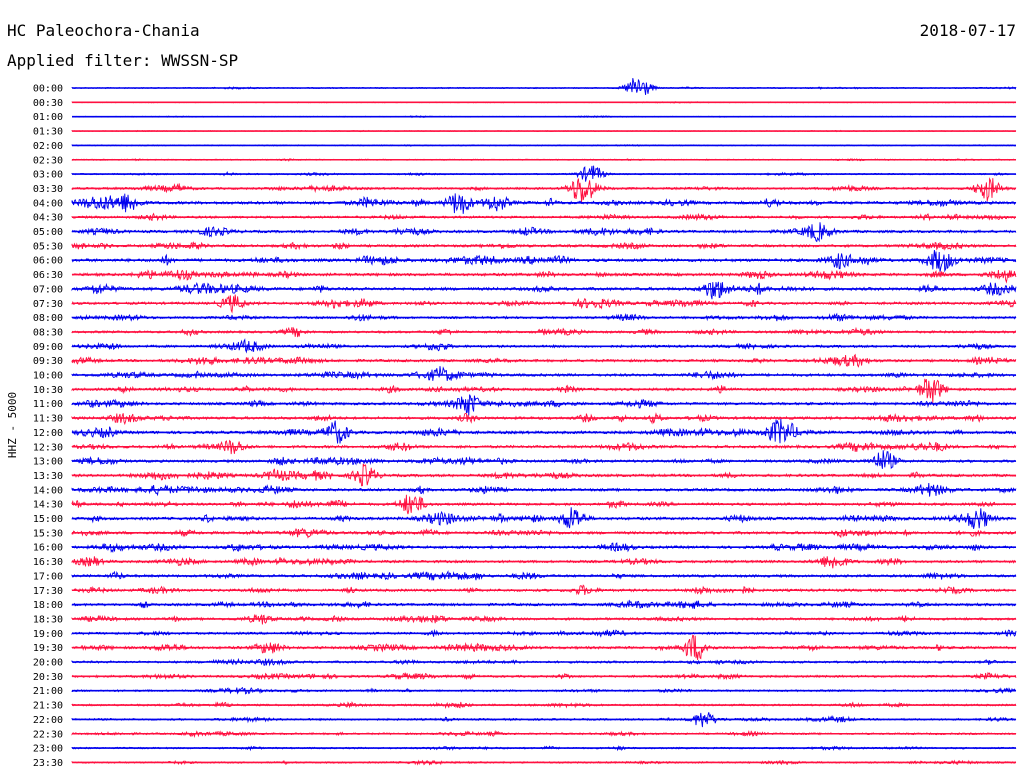 Image resolution: width=1024 pixels, height=780 pixels. Describe the element at coordinates (48, 218) in the screenshot. I see `row-time-label: 04:30` at that location.